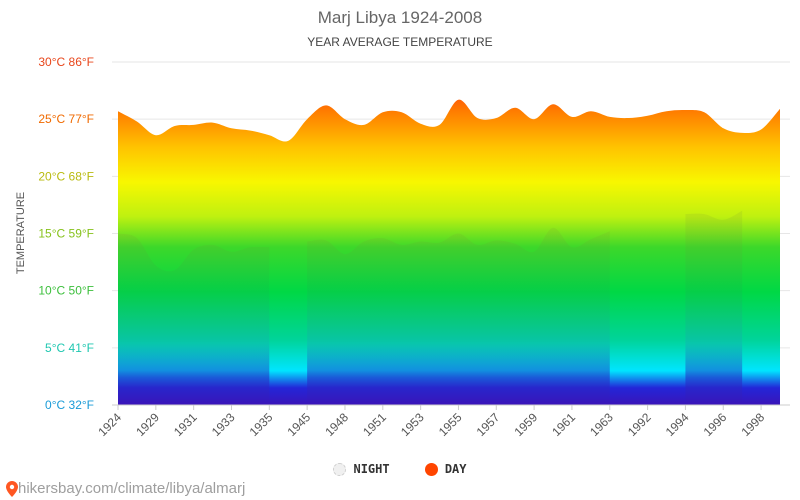 The width and height of the screenshot is (800, 500). What do you see at coordinates (399, 42) in the screenshot?
I see `chart-subtitle: YEAR AVERAGE TEMPERATURE` at bounding box center [399, 42].